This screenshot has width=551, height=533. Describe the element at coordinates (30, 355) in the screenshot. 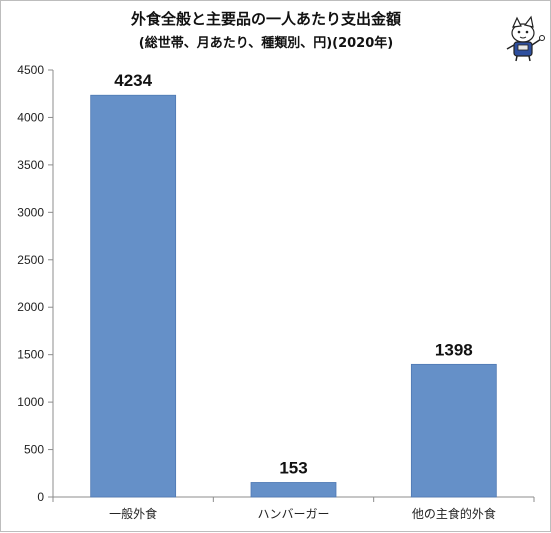

I see `y-tick-label: 1500` at that location.